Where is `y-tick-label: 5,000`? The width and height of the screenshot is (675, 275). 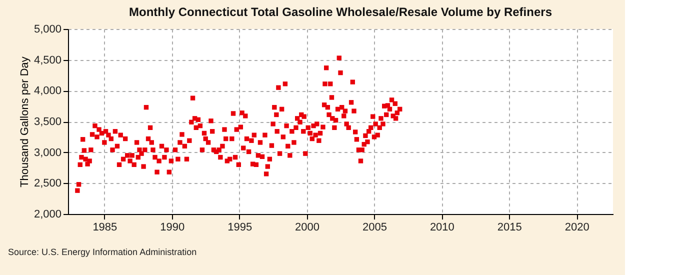
y-tick-label: 5,000 is located at coordinates (48, 30).